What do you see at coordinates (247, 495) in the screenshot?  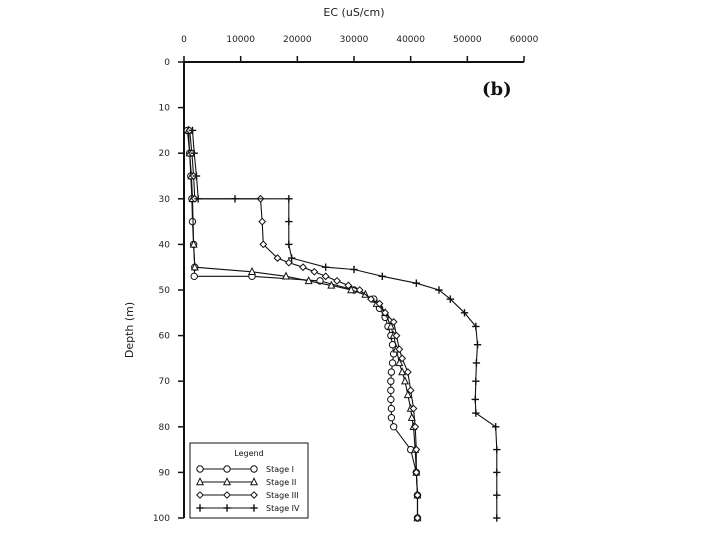 I see `legend-entry-stage-iii: Stage III` at bounding box center [247, 495].